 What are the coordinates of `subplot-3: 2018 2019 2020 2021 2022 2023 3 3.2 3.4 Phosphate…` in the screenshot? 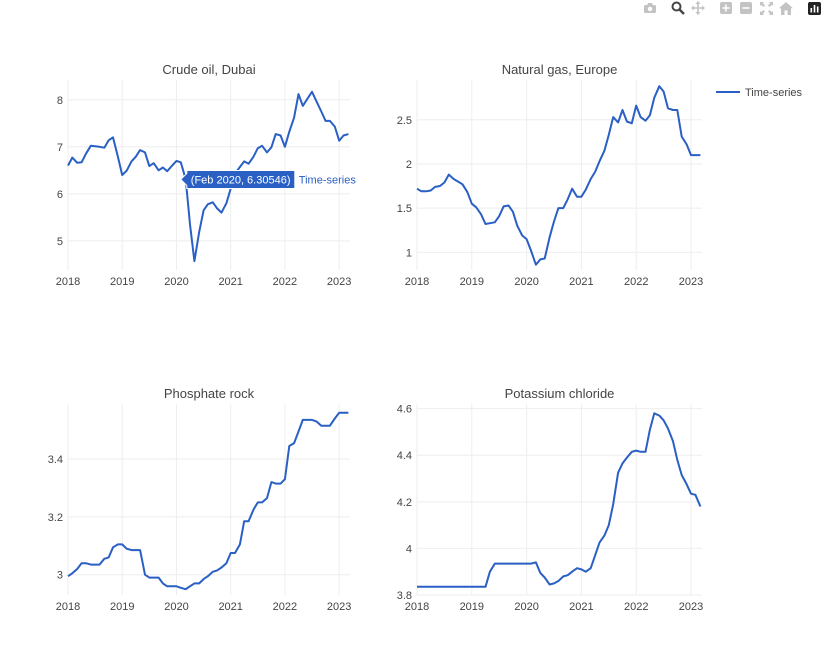 It's located at (200, 499).